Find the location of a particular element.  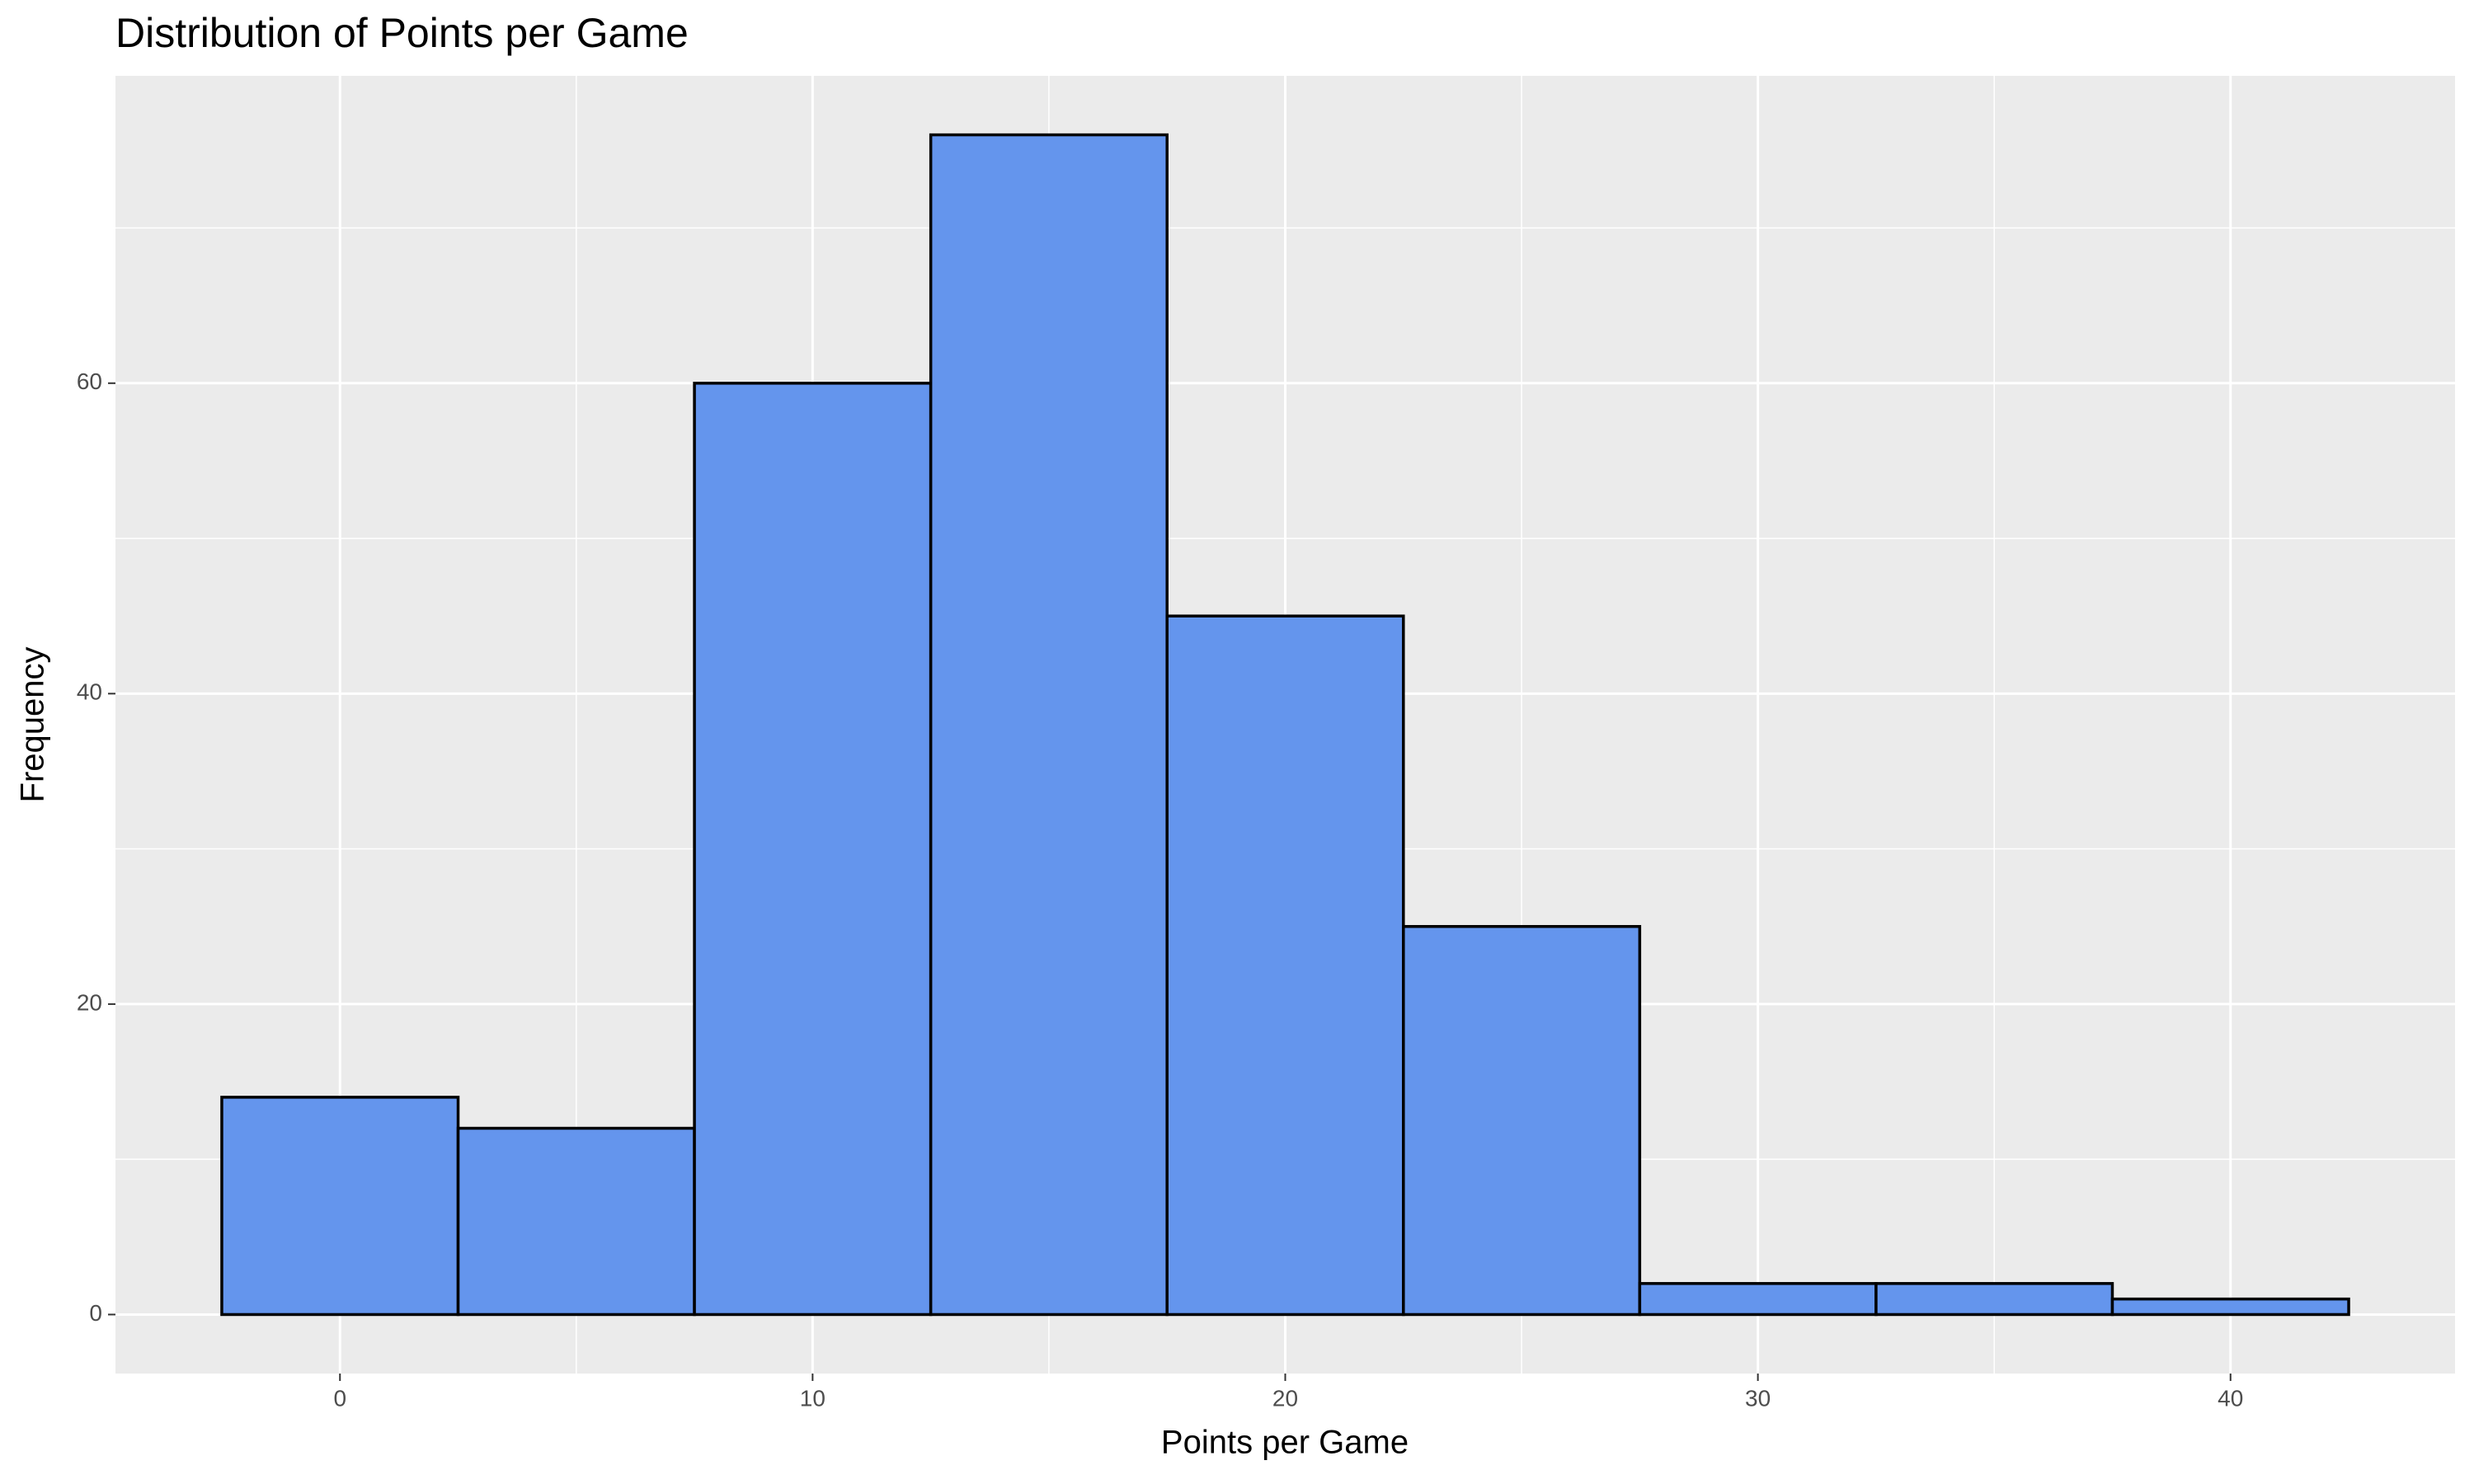

x-axis-title: Points per Game is located at coordinates (1285, 1443).